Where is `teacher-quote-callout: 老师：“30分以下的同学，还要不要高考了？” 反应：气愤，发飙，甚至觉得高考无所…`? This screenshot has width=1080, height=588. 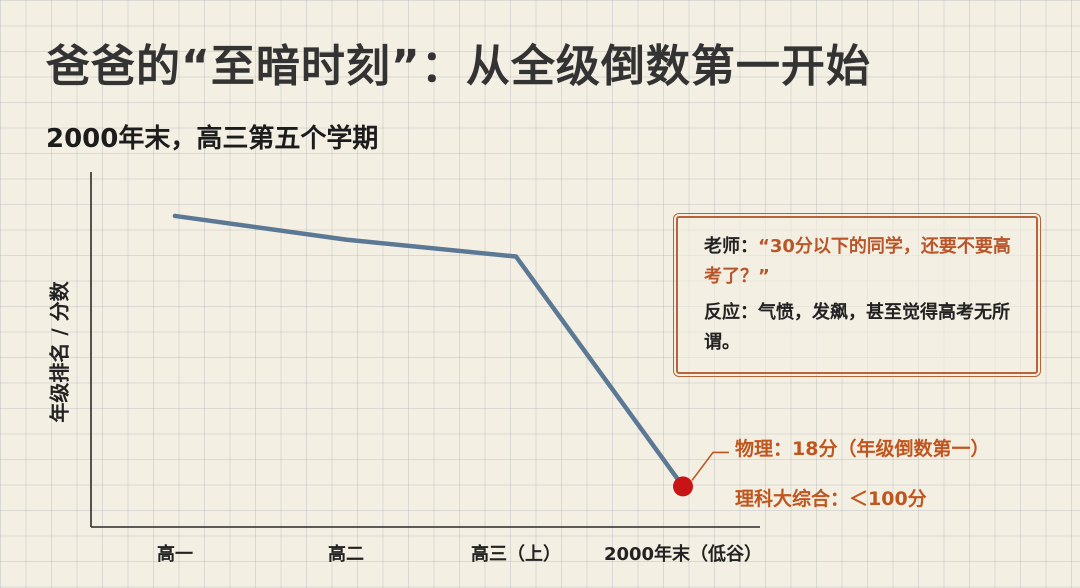
teacher-quote-callout: 老师：“30分以下的同学，还要不要高考了？” 反应：气愤，发飙，甚至觉得高考无所… is located at coordinates (857, 295).